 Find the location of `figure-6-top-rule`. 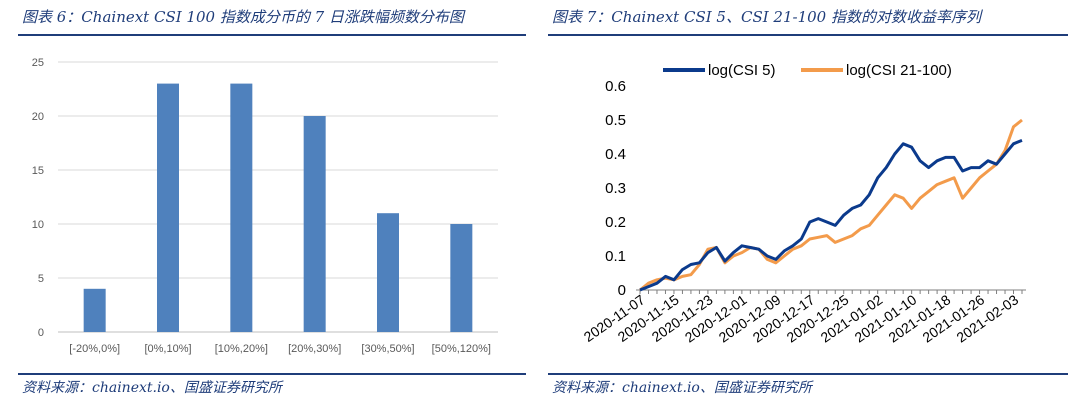

figure-6-top-rule is located at coordinates (272, 35).